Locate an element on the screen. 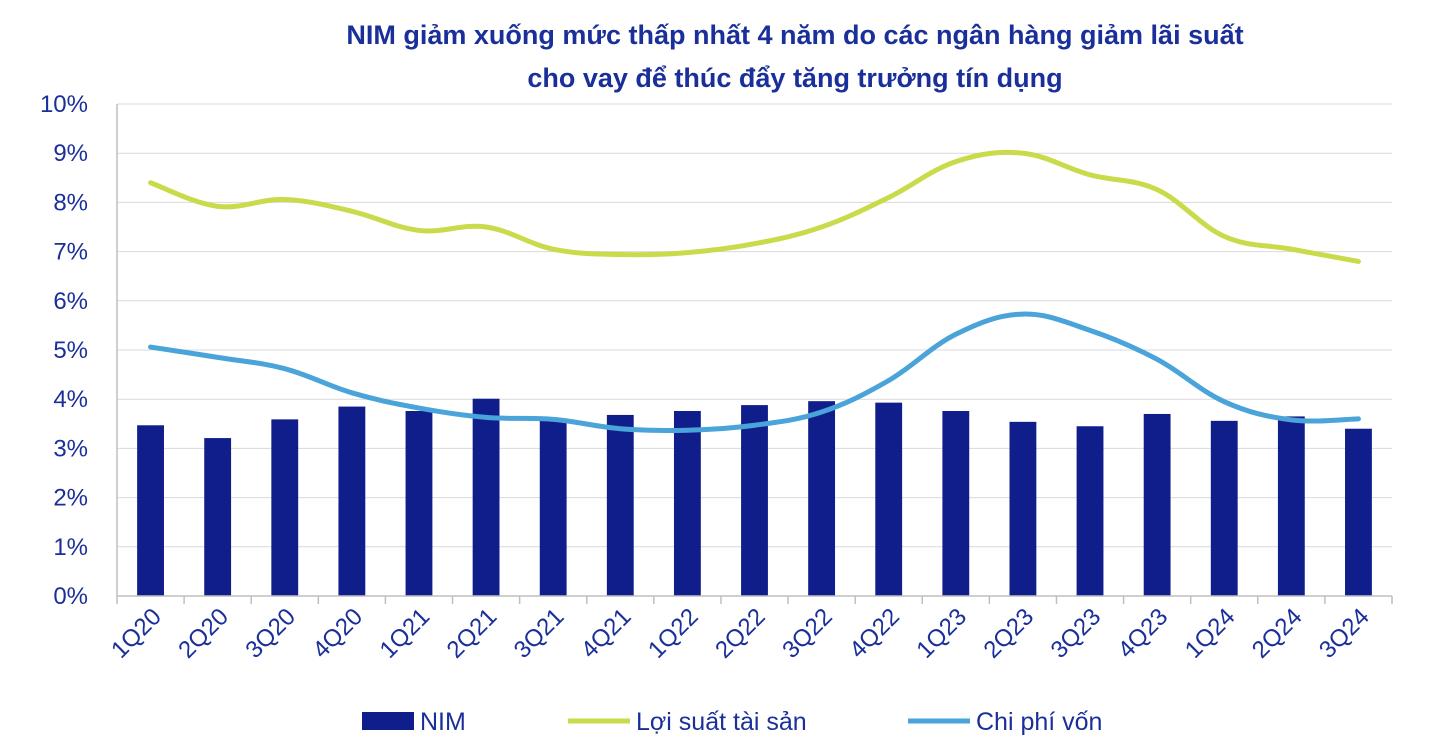 The height and width of the screenshot is (754, 1456). asset-yield-line is located at coordinates (754, 206).